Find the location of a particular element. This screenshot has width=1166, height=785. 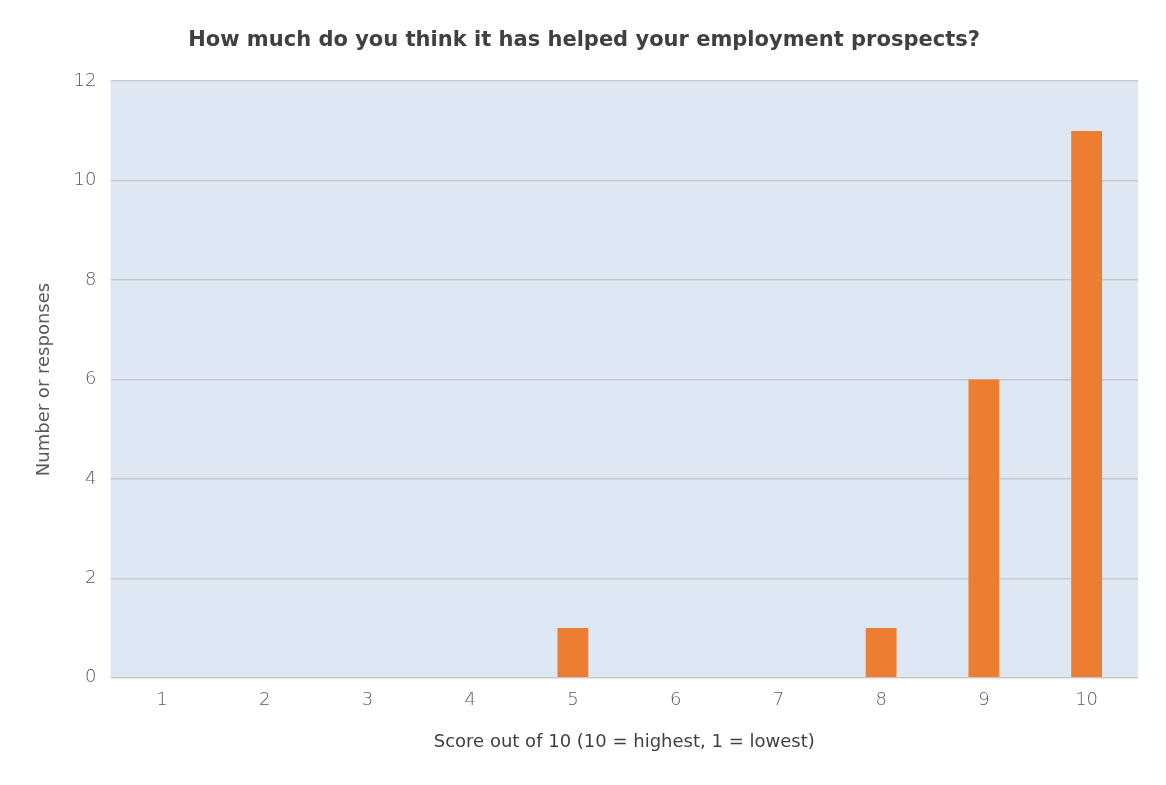

y-tick-label: 6 is located at coordinates (91, 378).